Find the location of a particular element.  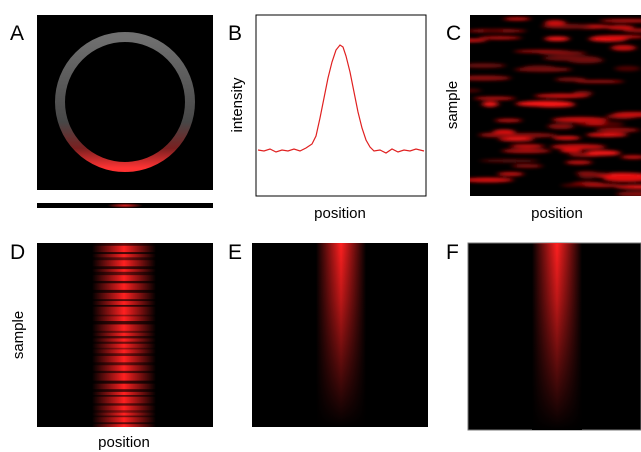

band is located at coordinates (124, 335).